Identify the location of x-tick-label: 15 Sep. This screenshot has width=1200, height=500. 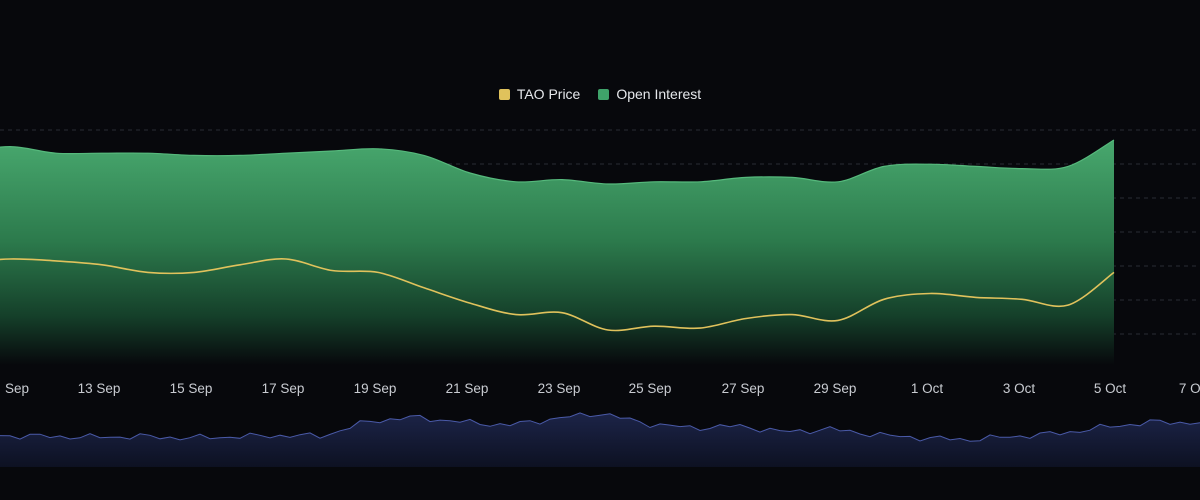
(191, 388).